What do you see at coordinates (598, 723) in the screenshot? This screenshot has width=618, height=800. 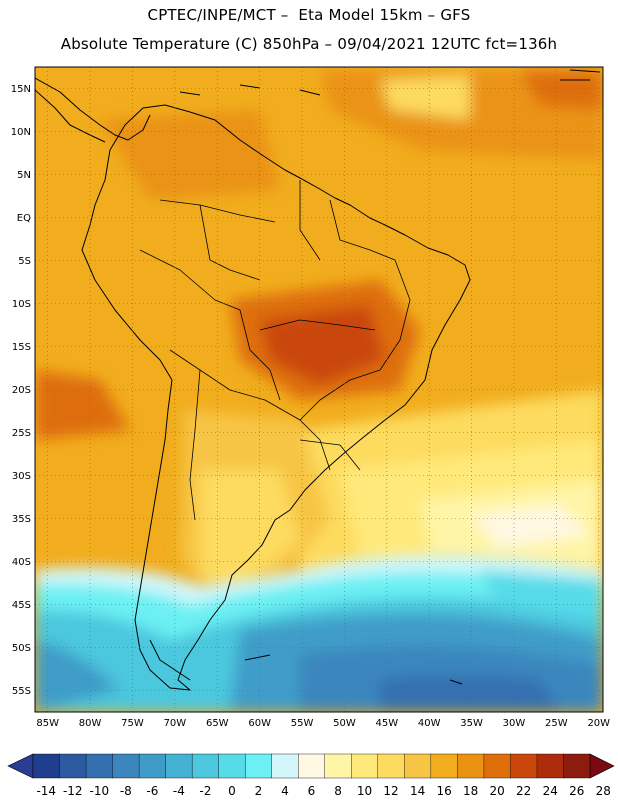 I see `lon-label: 20W` at bounding box center [598, 723].